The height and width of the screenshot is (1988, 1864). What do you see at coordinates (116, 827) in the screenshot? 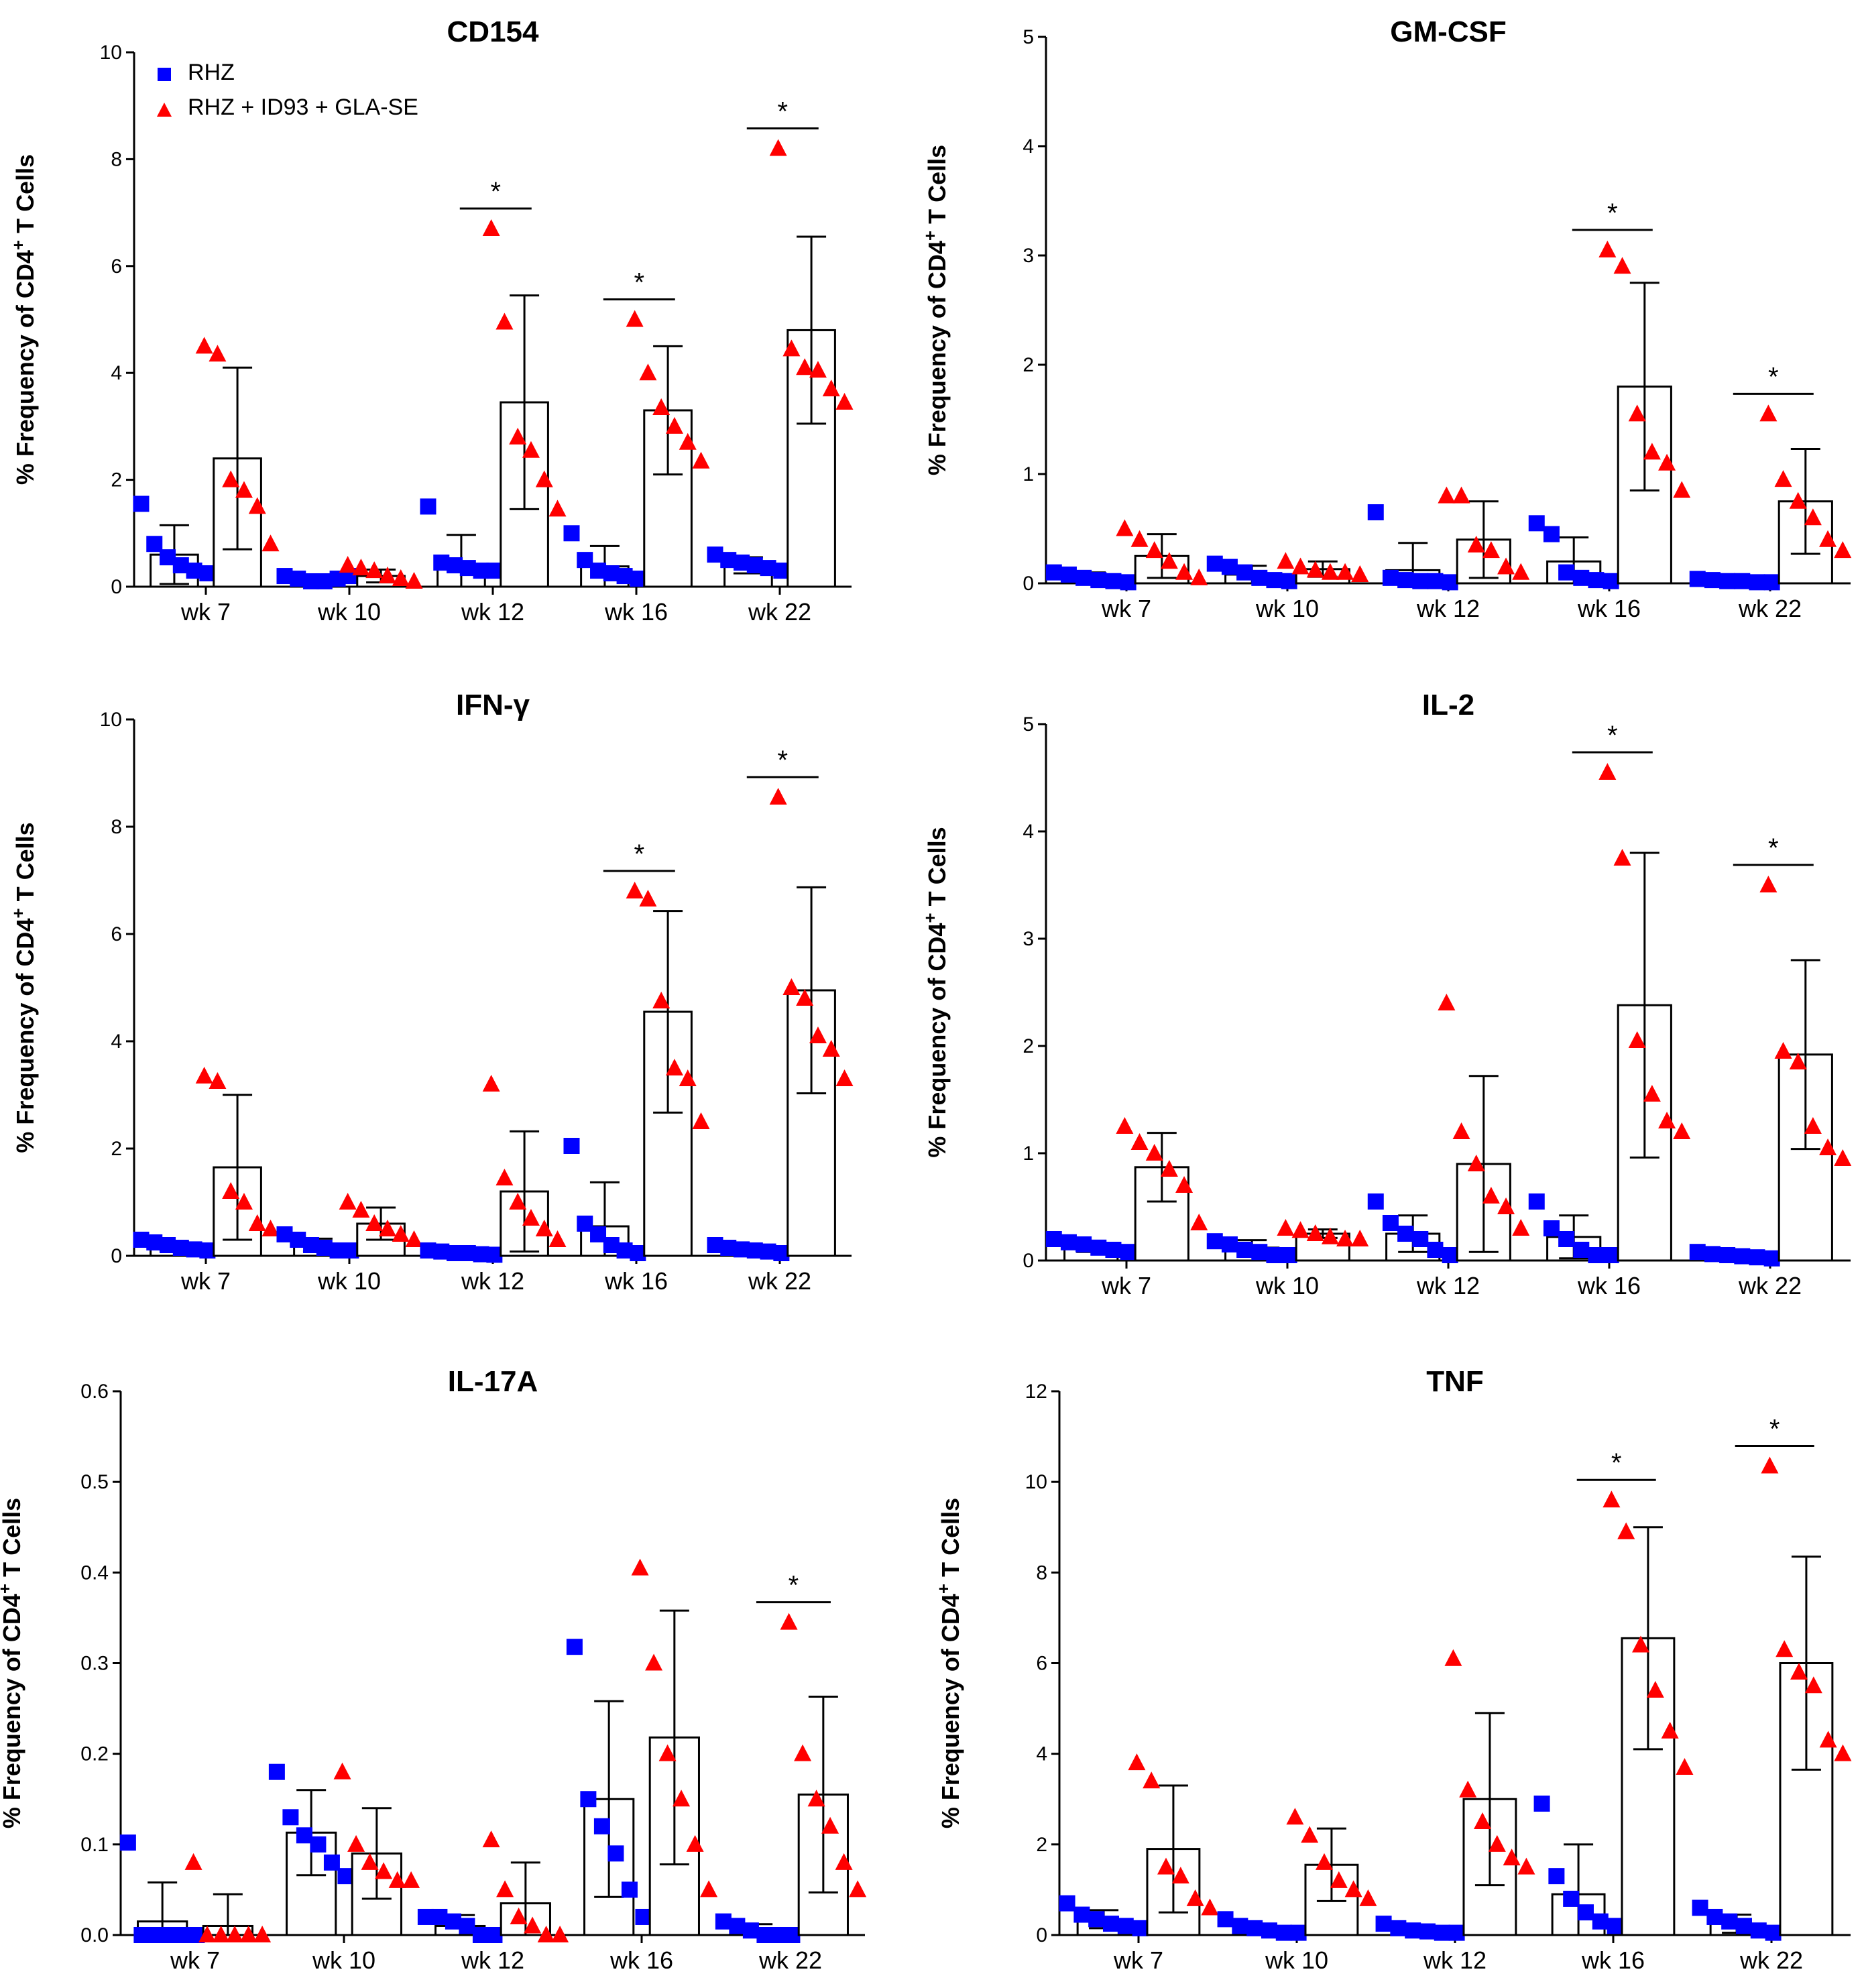
I see `y-tick-label: 8` at bounding box center [116, 827].